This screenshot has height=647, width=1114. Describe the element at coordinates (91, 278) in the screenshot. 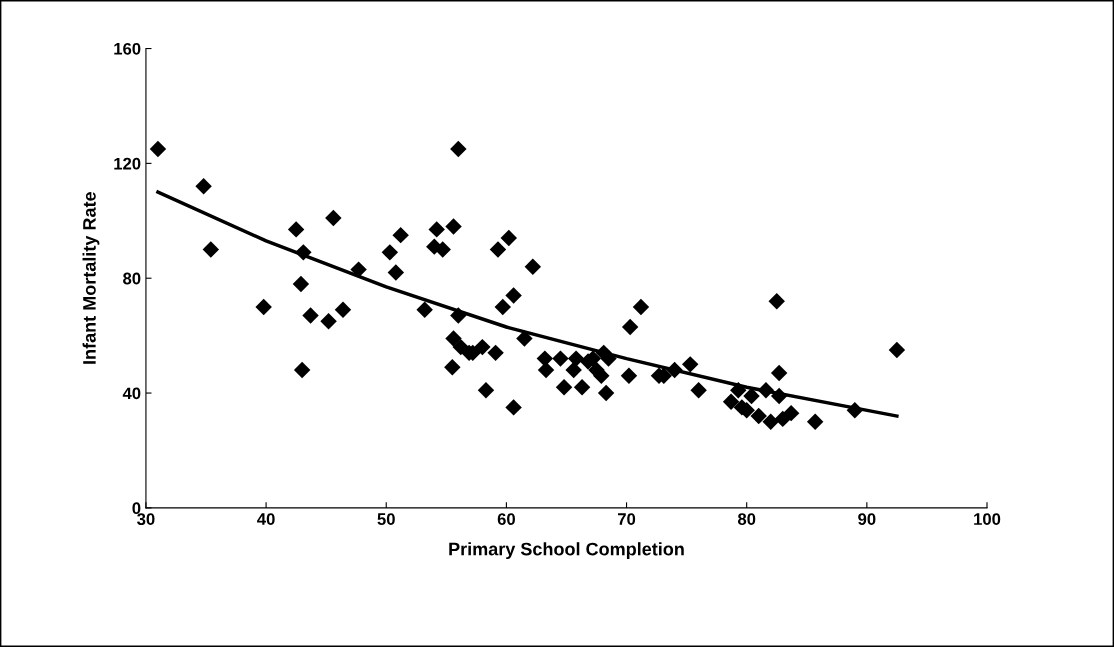

I see `y-axis-title: Infant Mortality Rate` at that location.